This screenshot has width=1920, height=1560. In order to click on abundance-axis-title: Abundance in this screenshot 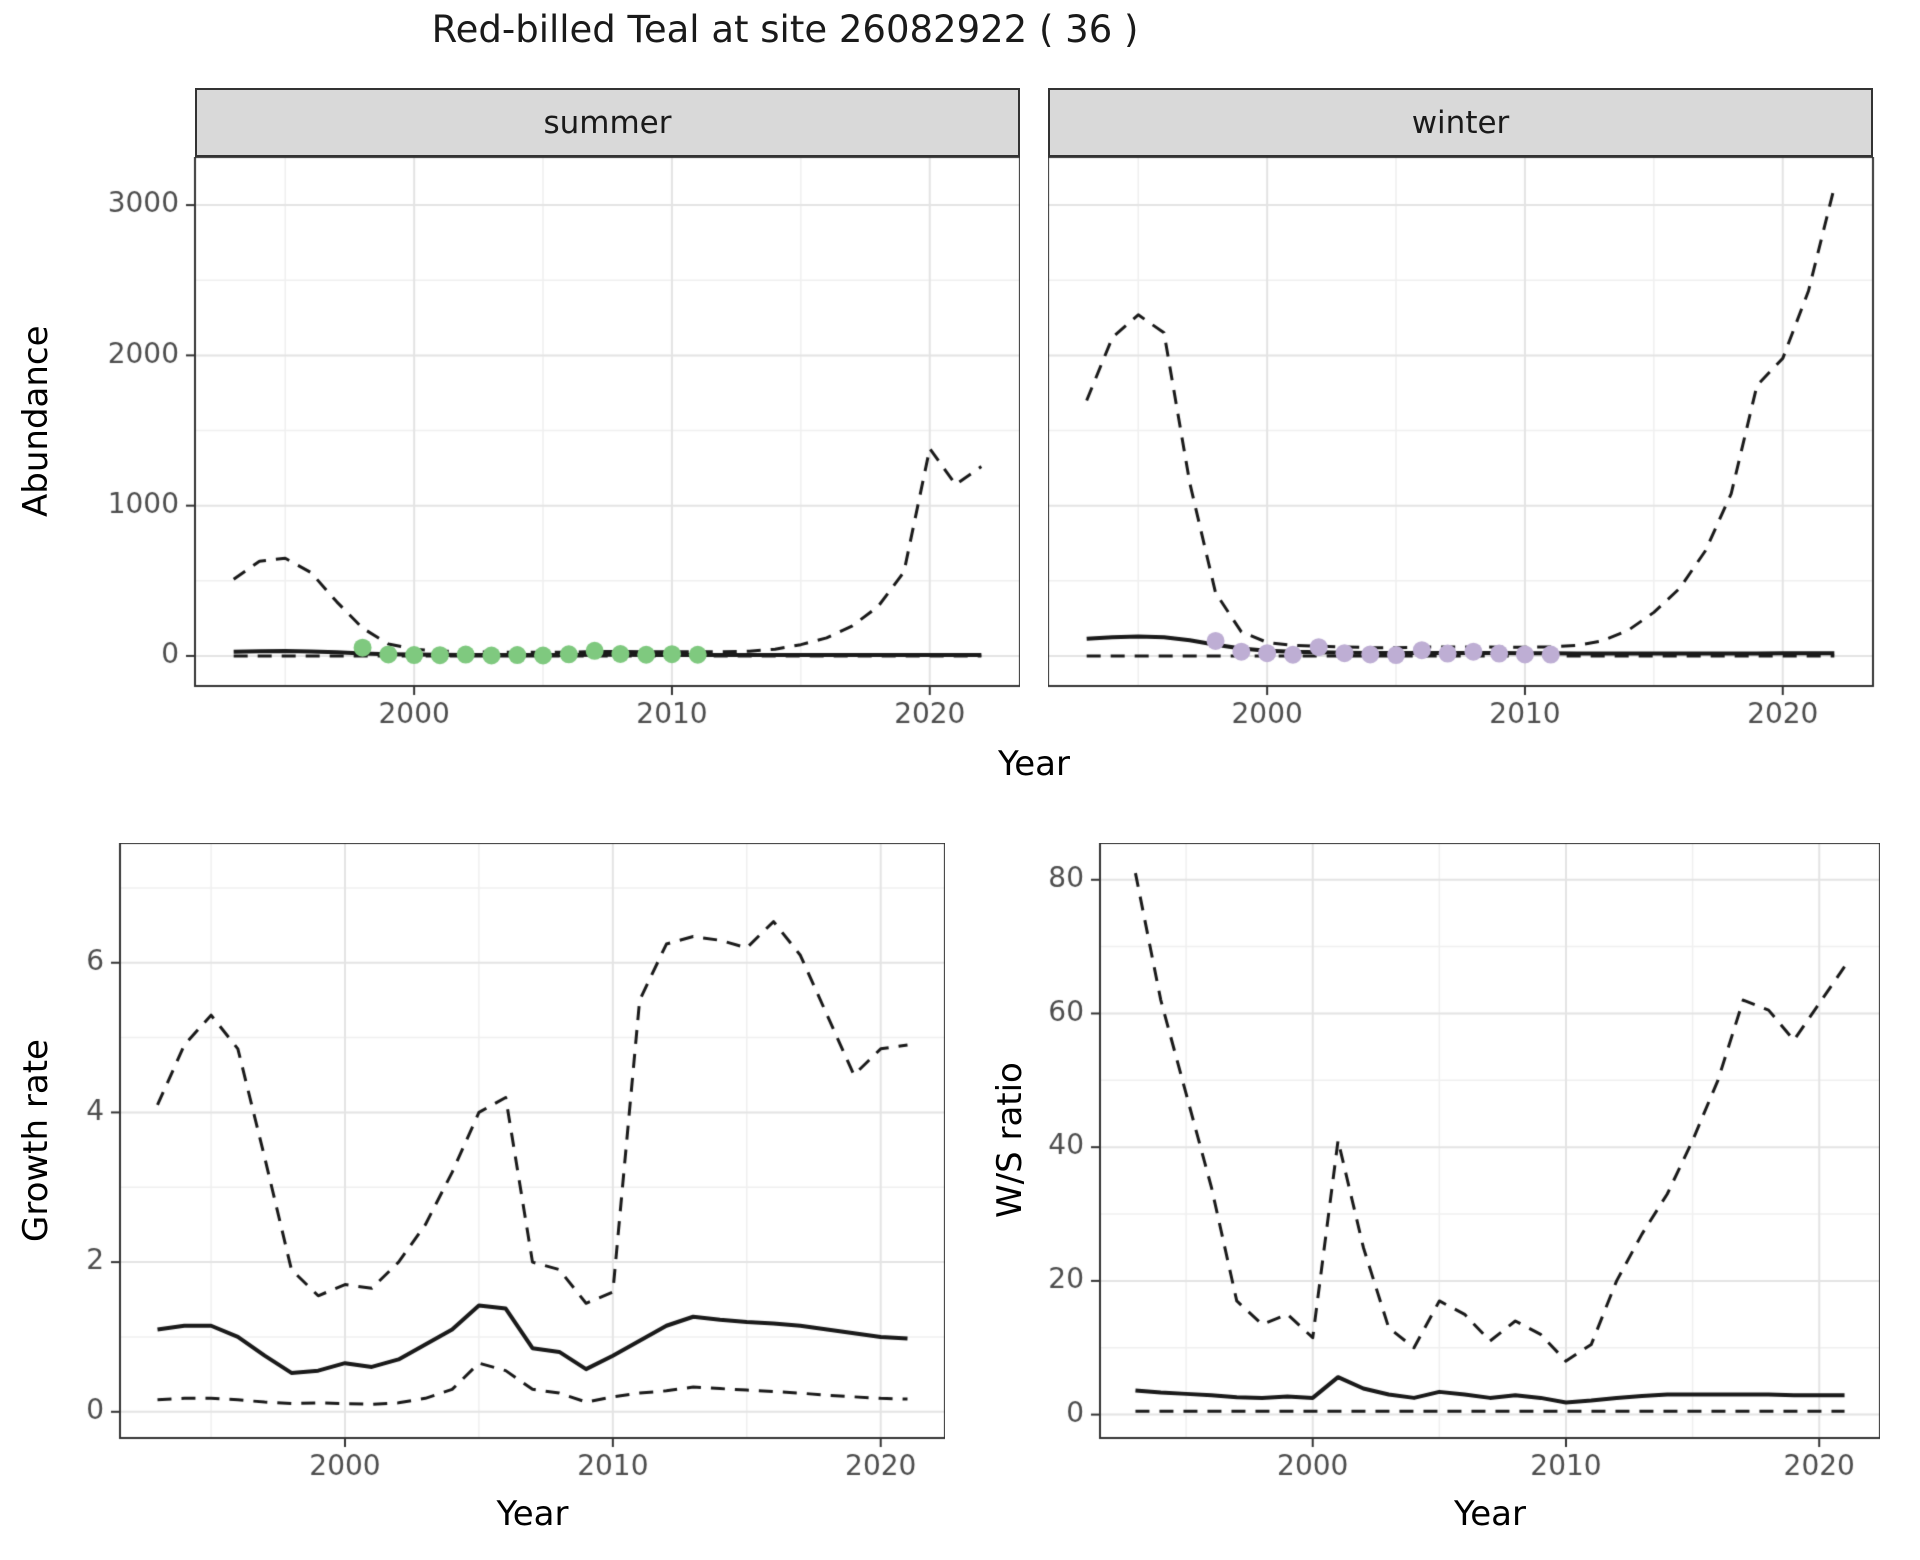, I will do `click(36, 421)`.